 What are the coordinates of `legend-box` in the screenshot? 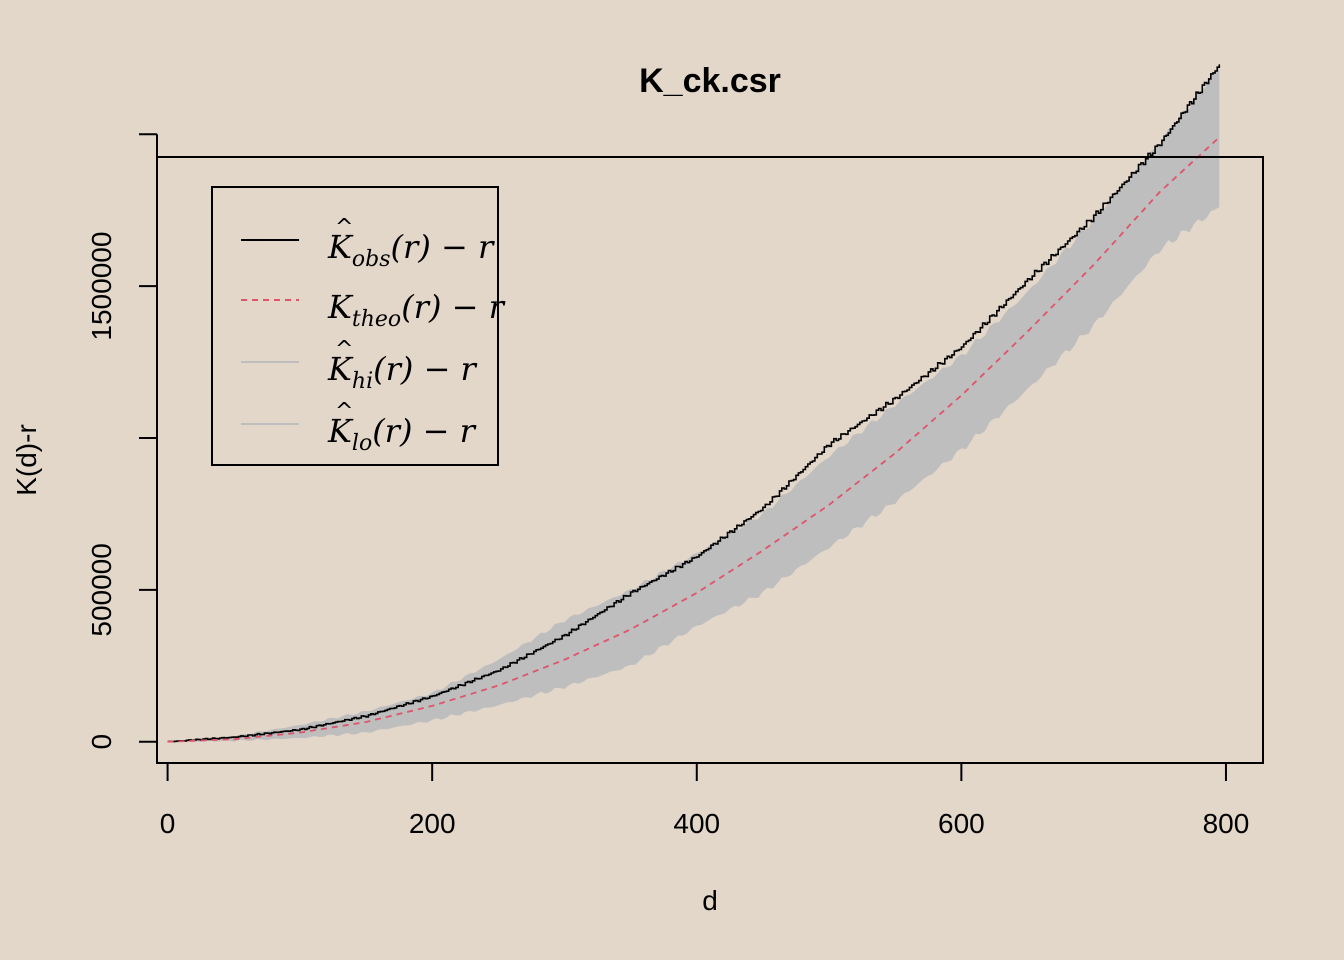 It's located at (355, 326).